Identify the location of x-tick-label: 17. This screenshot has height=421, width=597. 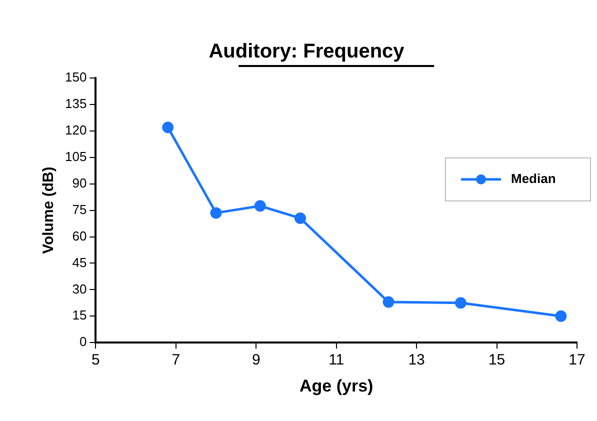
(577, 360).